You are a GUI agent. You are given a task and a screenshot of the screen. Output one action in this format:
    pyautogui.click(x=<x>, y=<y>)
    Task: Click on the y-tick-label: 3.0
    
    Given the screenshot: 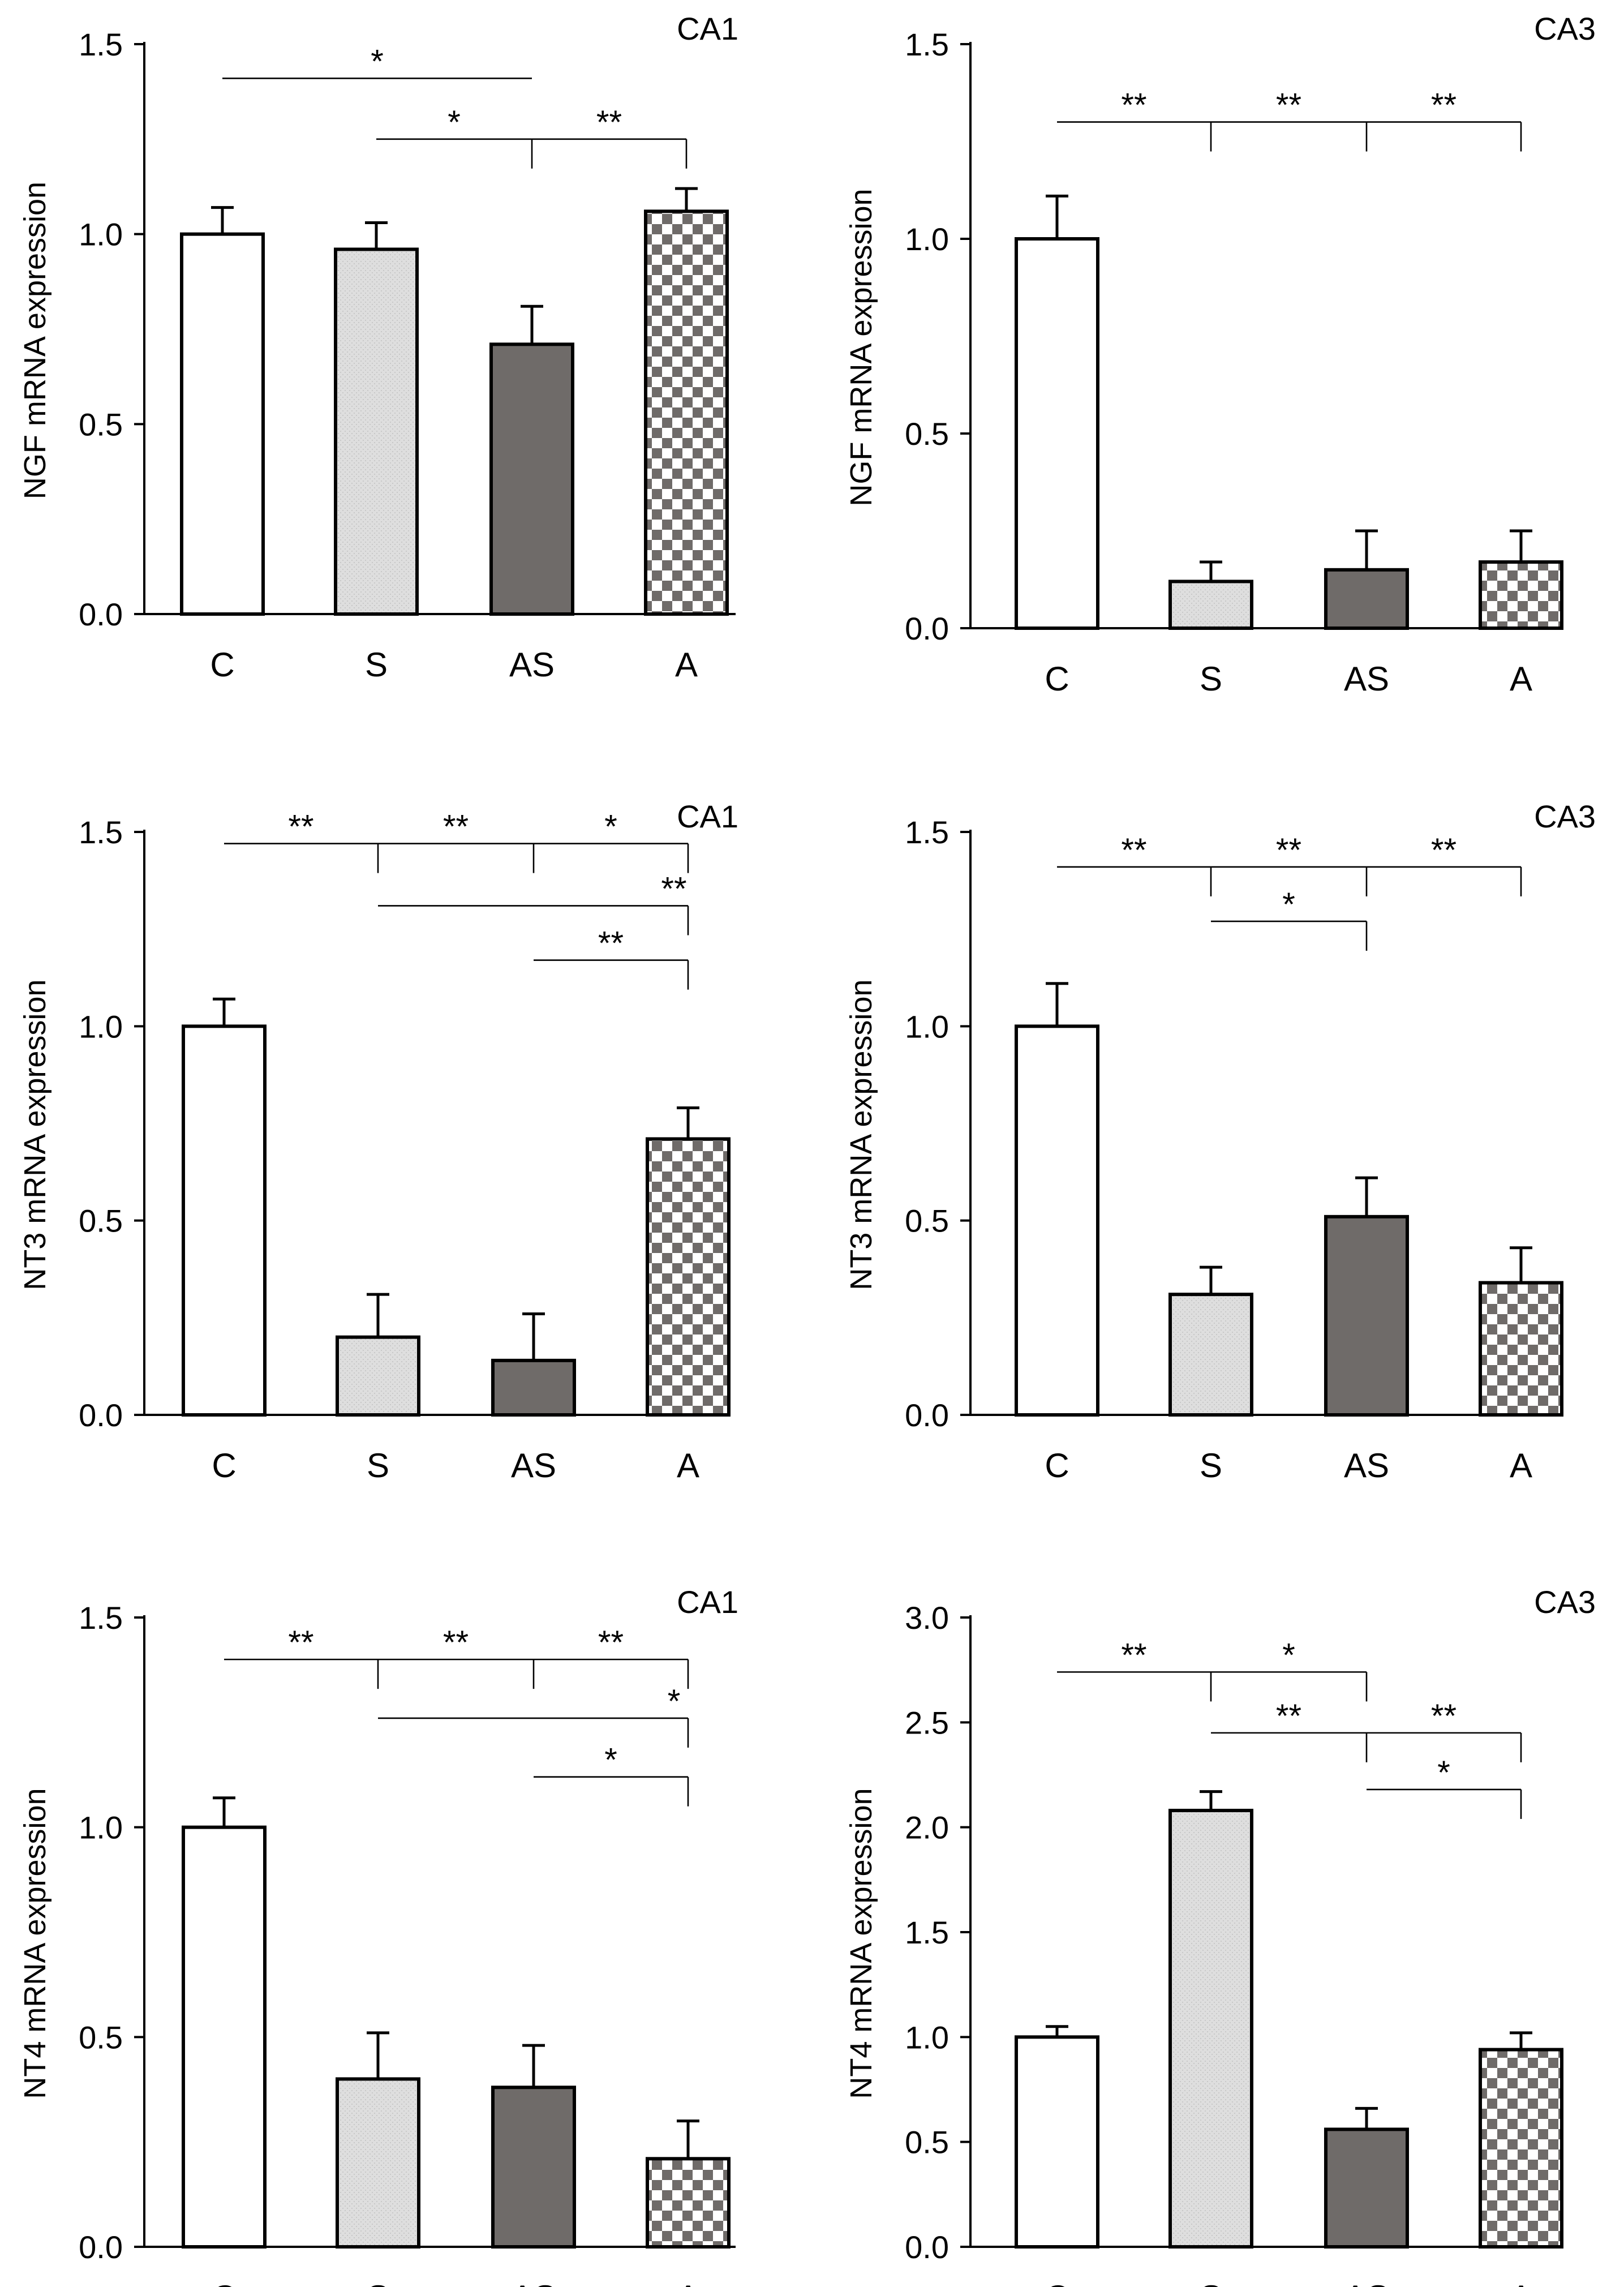 What is the action you would take?
    pyautogui.click(x=927, y=1618)
    